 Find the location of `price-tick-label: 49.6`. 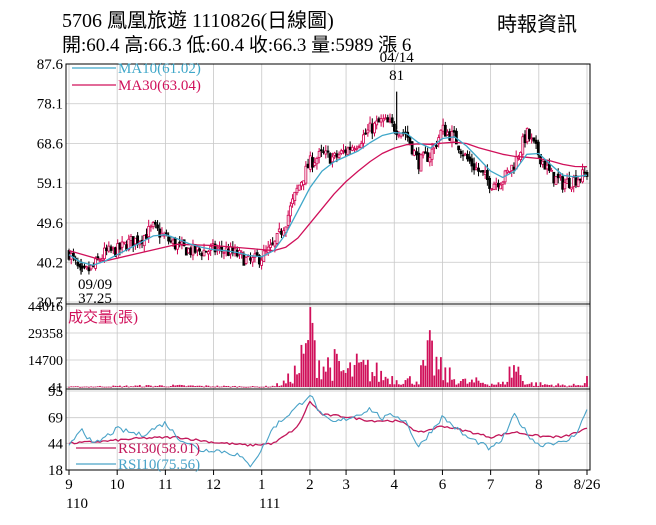

price-tick-label: 49.6 is located at coordinates (50, 224).